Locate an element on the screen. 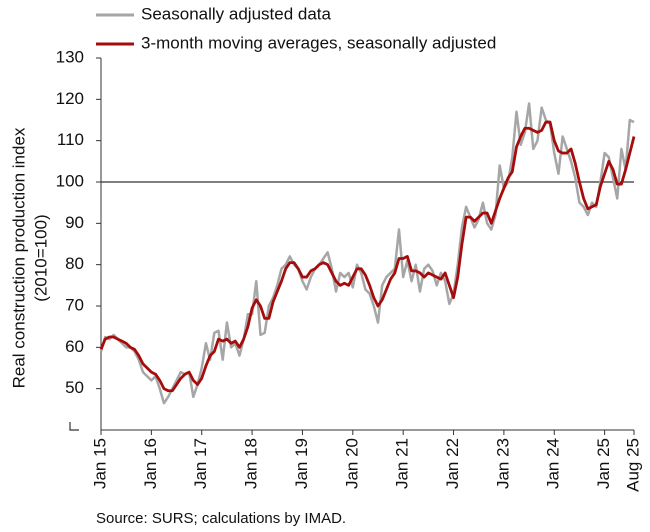 The width and height of the screenshot is (650, 532). legend-label: Seasonally adjusted data is located at coordinates (236, 13).